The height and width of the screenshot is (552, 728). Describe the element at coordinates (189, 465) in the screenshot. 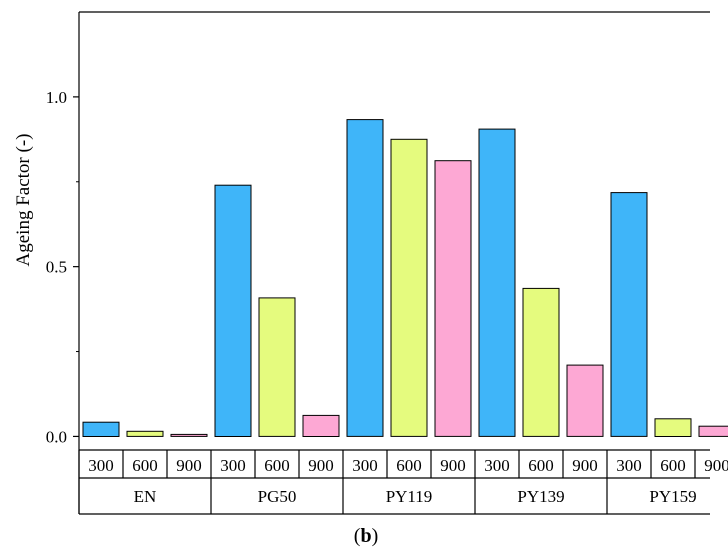

I see `sub-label-en-900: 900` at that location.